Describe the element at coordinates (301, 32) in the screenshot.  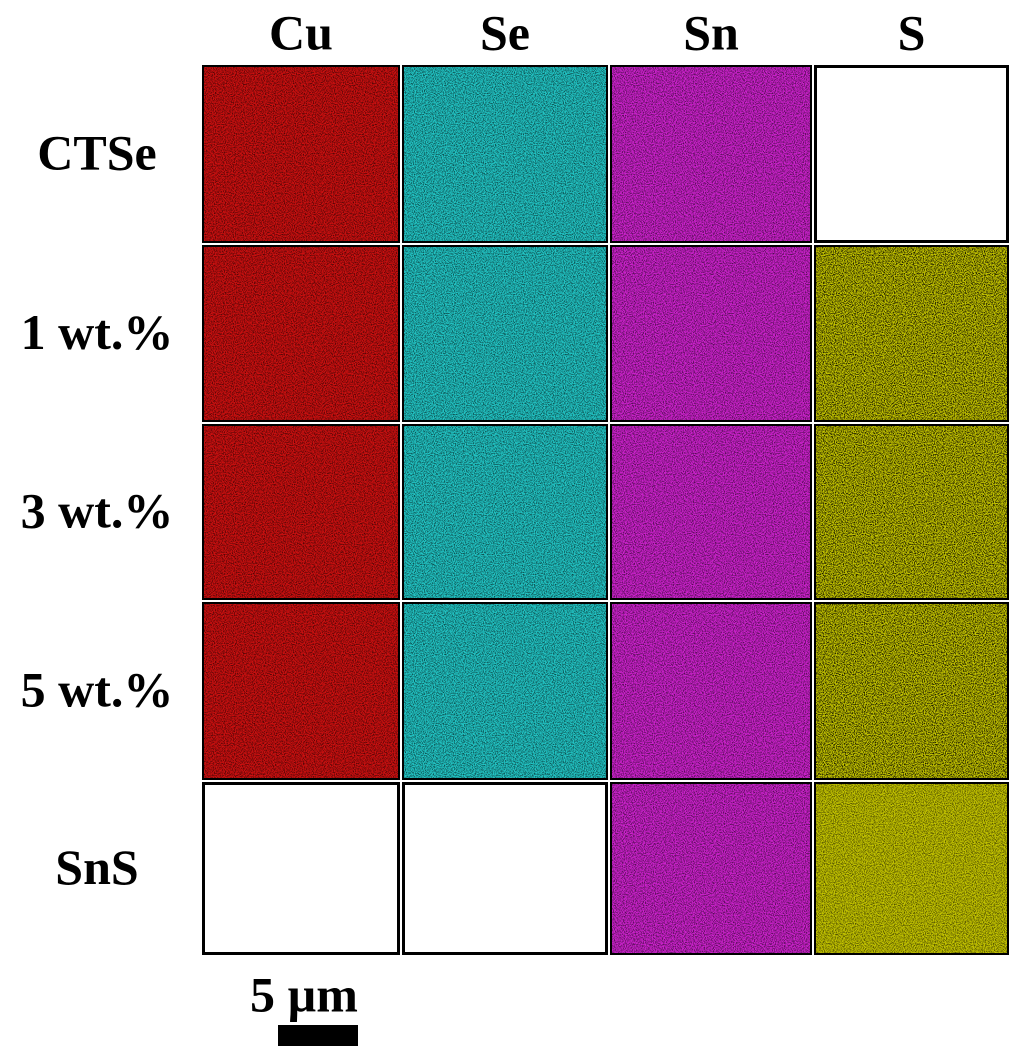
I see `column-label: Cu` at that location.